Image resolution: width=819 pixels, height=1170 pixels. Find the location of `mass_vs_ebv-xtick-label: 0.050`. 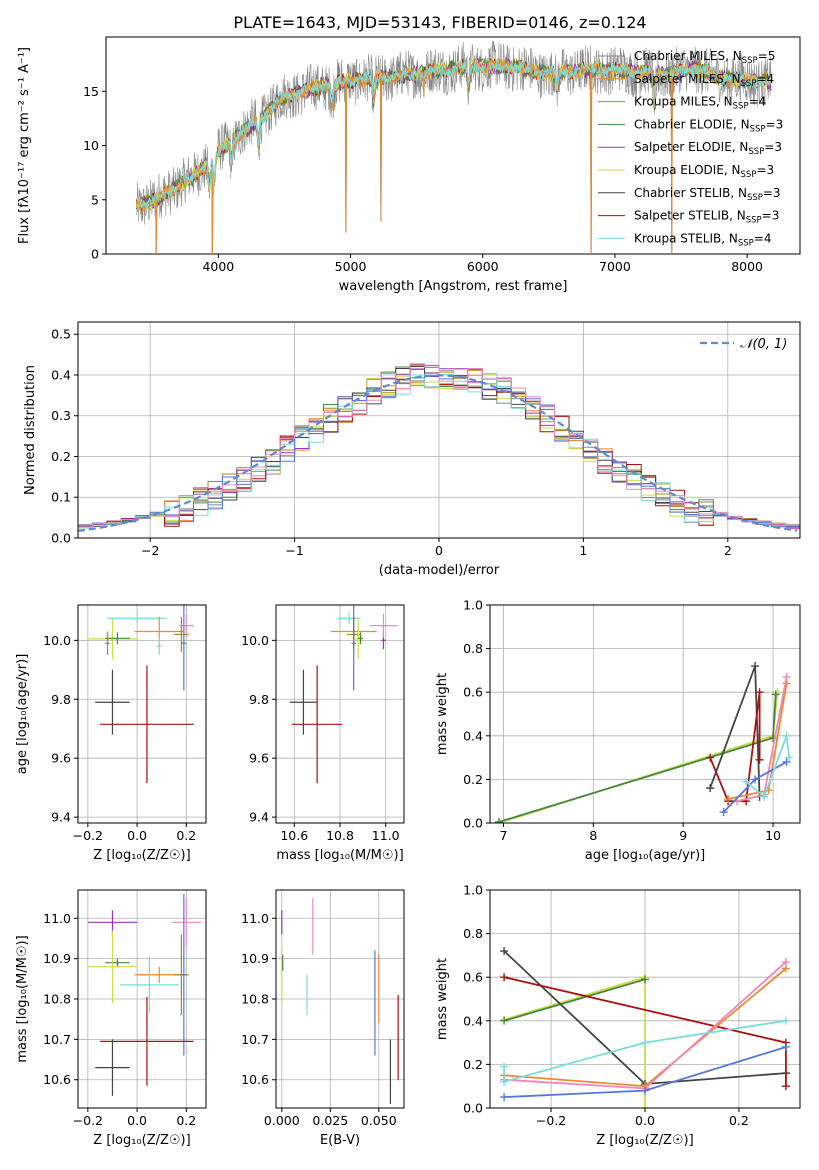

mass_vs_ebv-xtick-label: 0.050 is located at coordinates (379, 1120).